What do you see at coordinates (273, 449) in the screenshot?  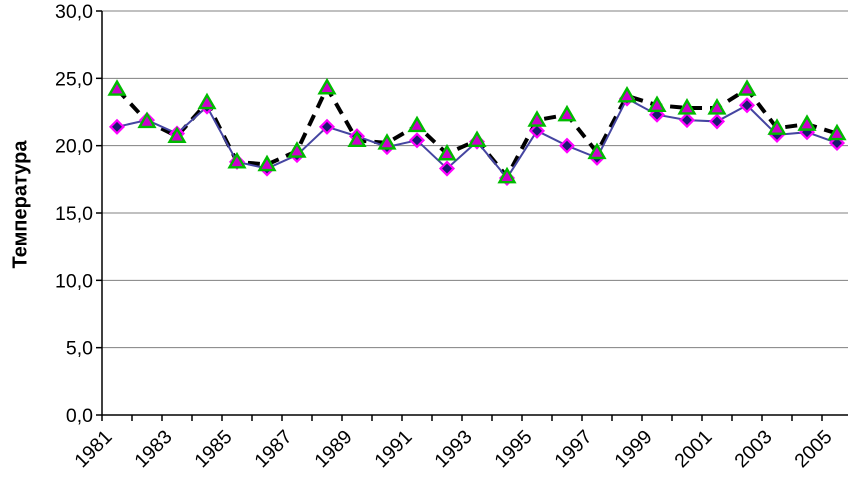 I see `x-axis-label: 1987` at bounding box center [273, 449].